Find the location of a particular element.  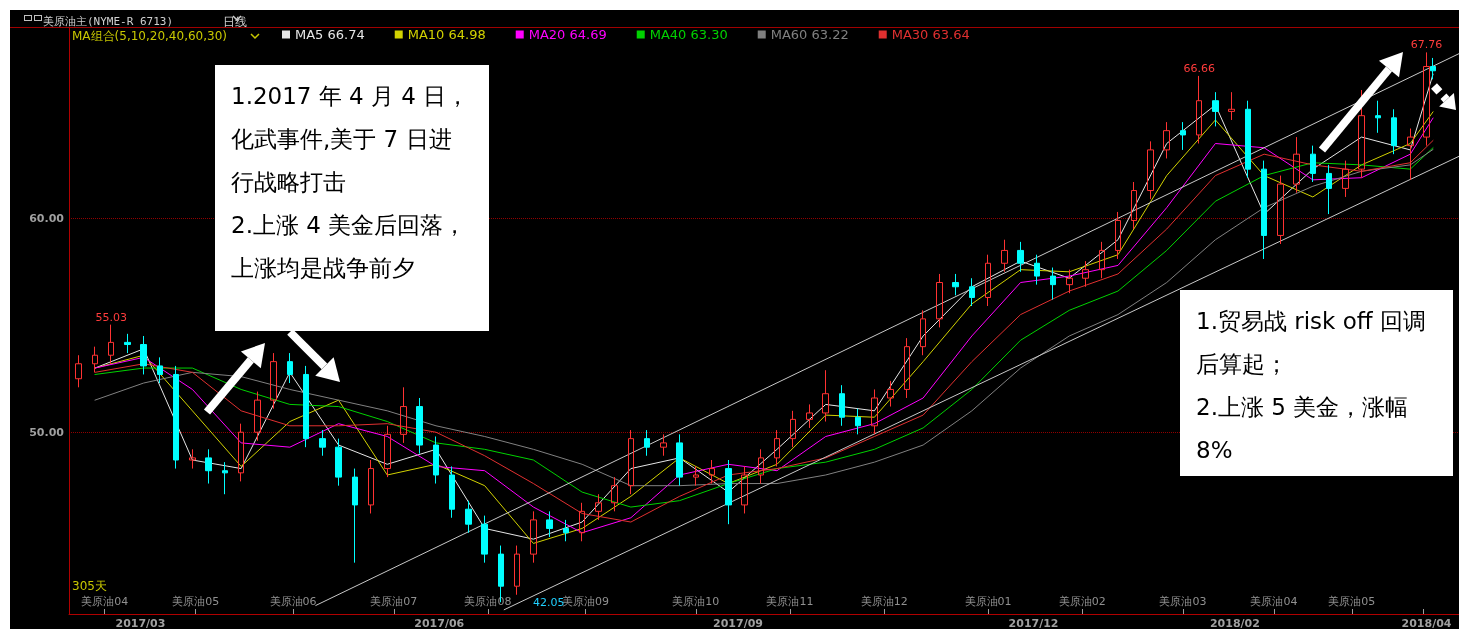

text-box: 1.2017 年 4 月 4 日，化武事件,美于 7 日进行战略打击 2.上涨 4 美金后回落，上涨均是战争前夕 is located at coordinates (352, 198).